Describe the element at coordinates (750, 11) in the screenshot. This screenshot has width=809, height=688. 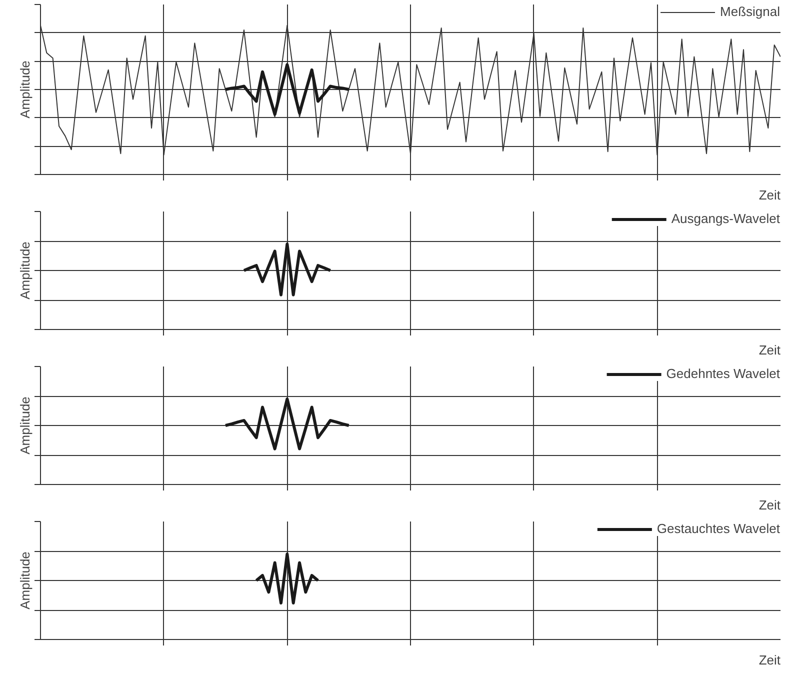
I see `legend-label: Meßsignal` at that location.